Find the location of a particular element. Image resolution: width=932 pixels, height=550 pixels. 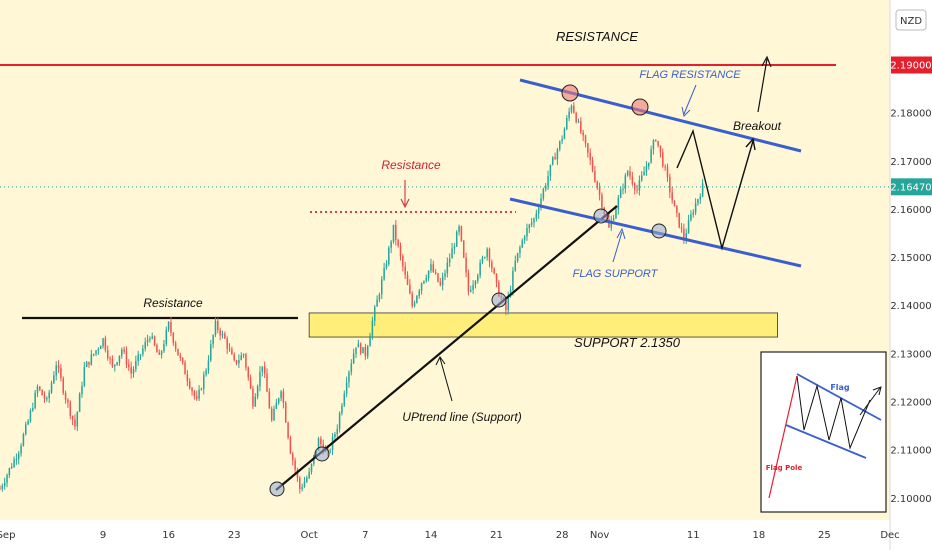

touch-marker-top is located at coordinates (640, 107).